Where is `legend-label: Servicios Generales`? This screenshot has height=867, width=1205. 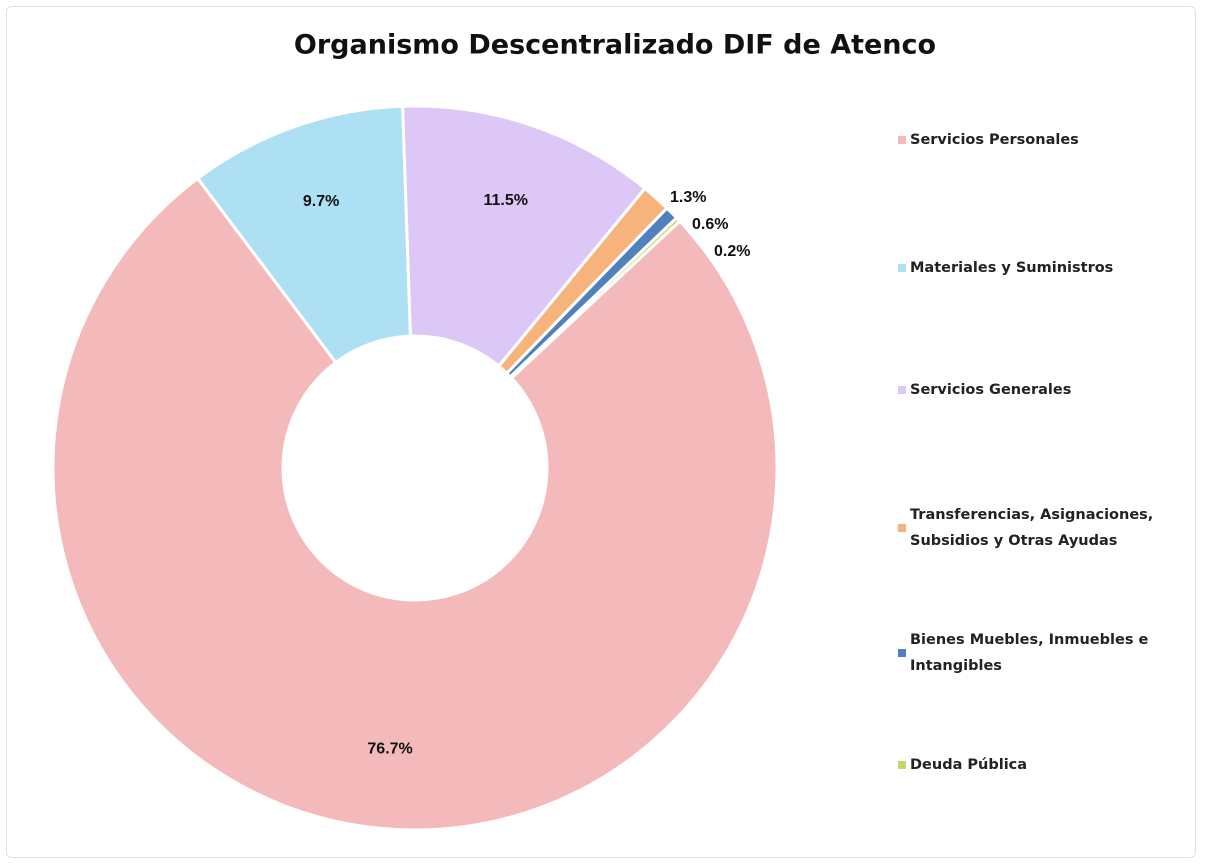 legend-label: Servicios Generales is located at coordinates (991, 390).